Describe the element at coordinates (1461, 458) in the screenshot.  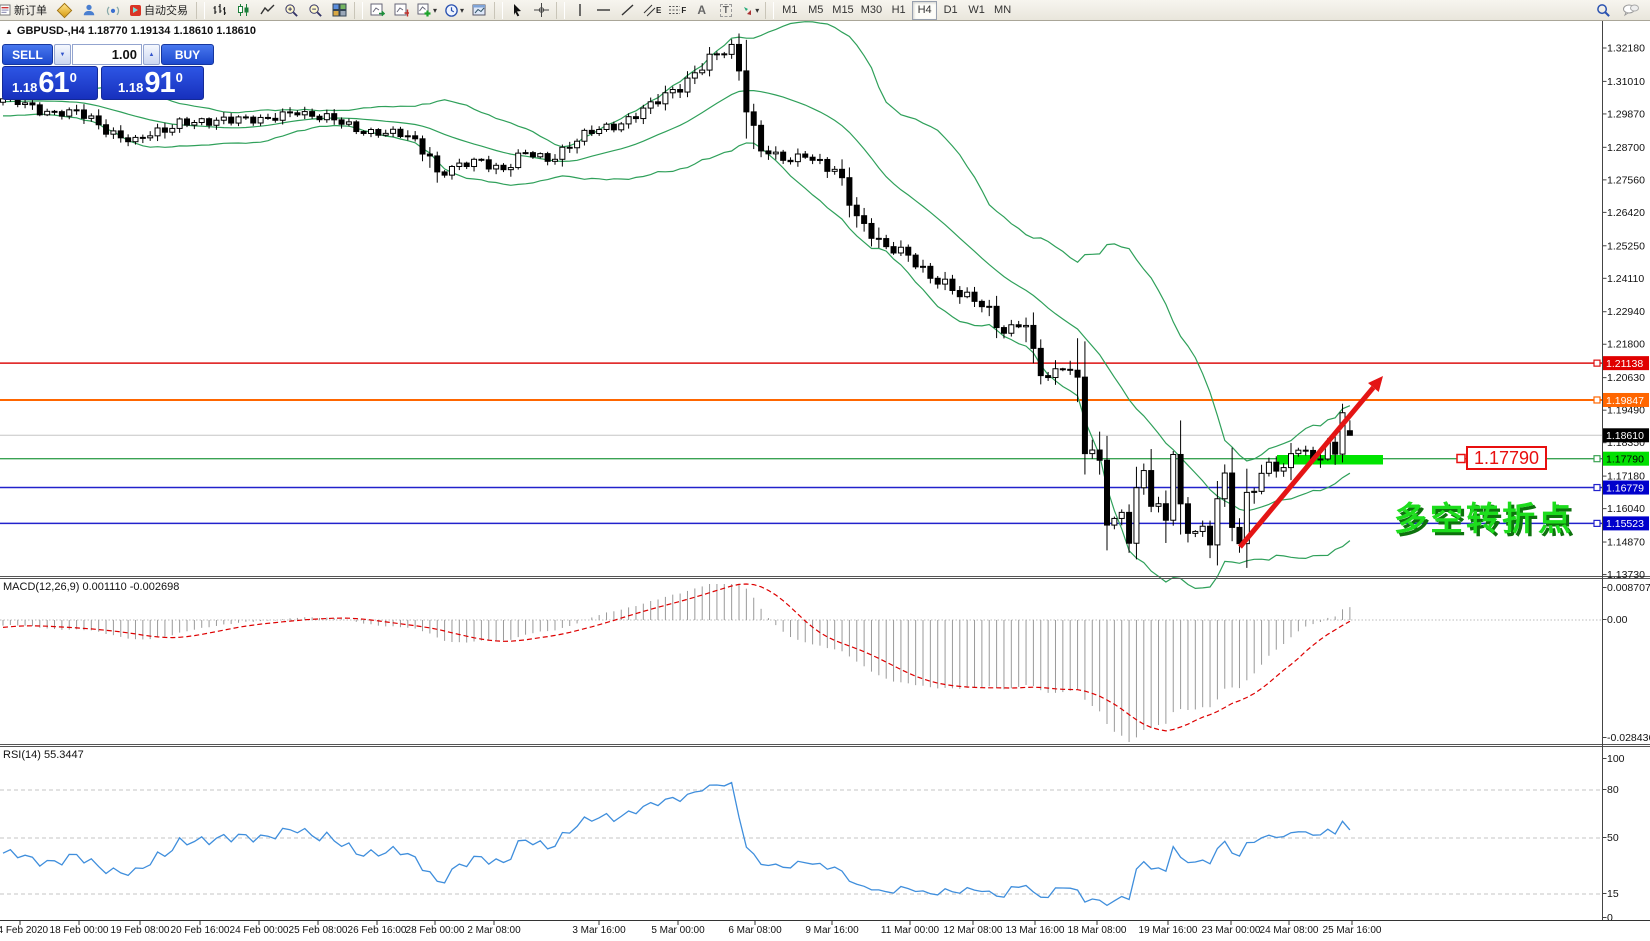
I see `callout-anchor-square` at that location.